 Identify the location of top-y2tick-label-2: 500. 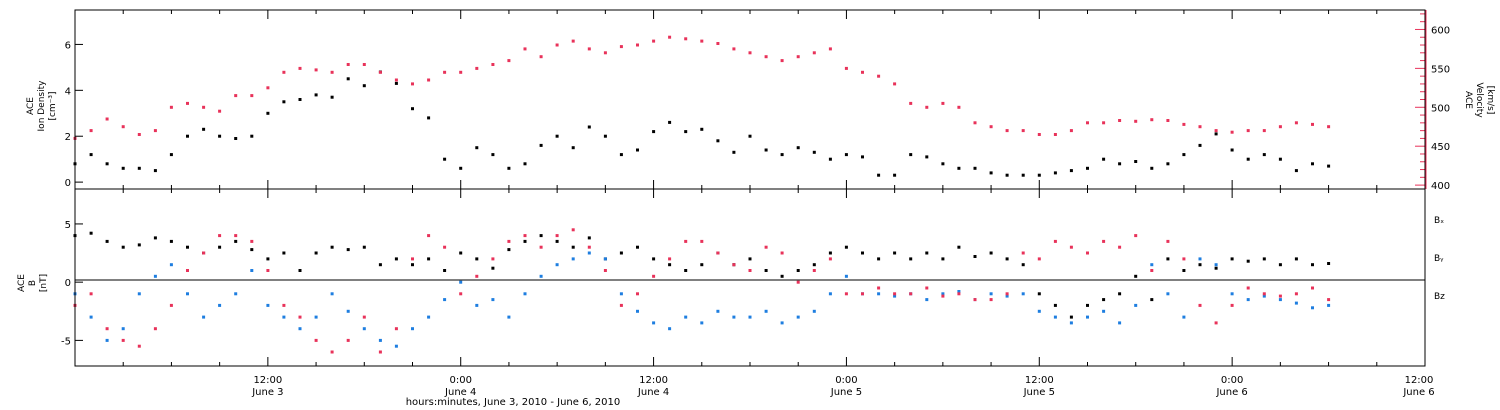
(1440, 108).